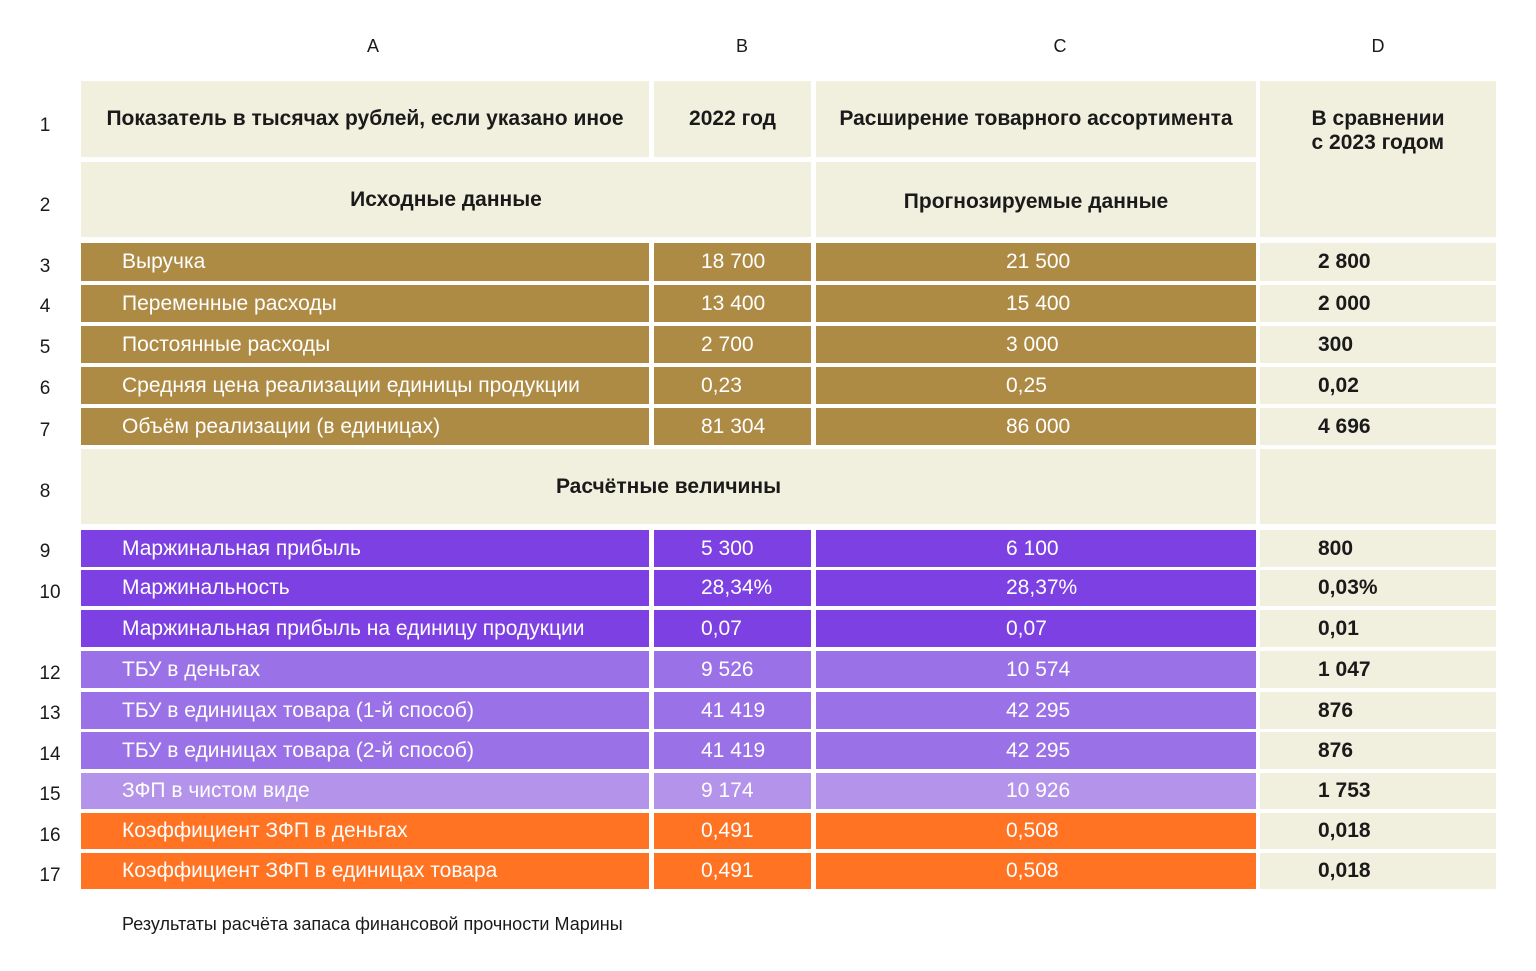 The image size is (1536, 971). I want to click on row-label: Коэффициент ЗФП в единицах товара, so click(365, 871).